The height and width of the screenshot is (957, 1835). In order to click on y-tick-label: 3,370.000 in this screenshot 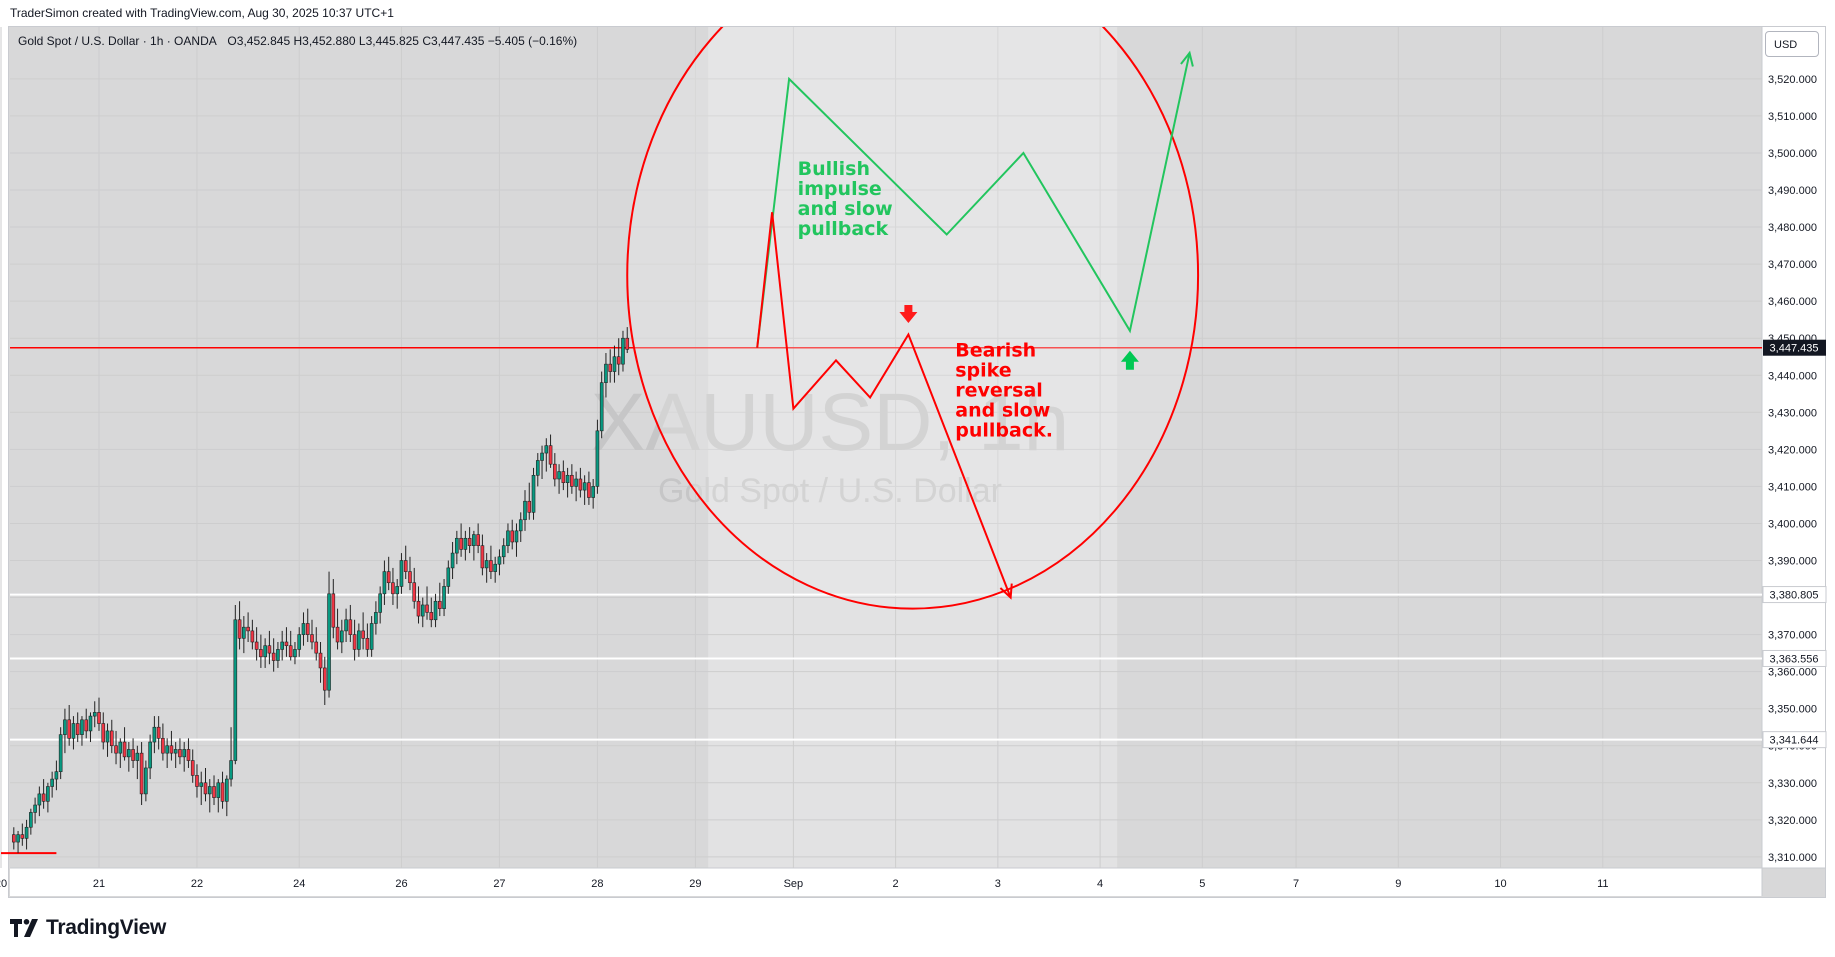, I will do `click(1792, 636)`.